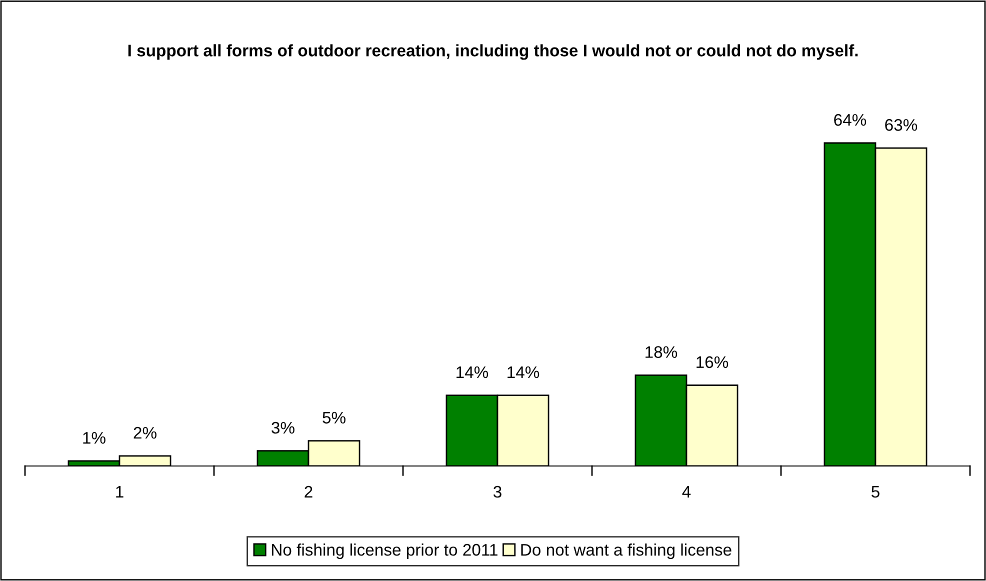 The height and width of the screenshot is (581, 986). Describe the element at coordinates (308, 492) in the screenshot. I see `x-tick-label: 2` at that location.